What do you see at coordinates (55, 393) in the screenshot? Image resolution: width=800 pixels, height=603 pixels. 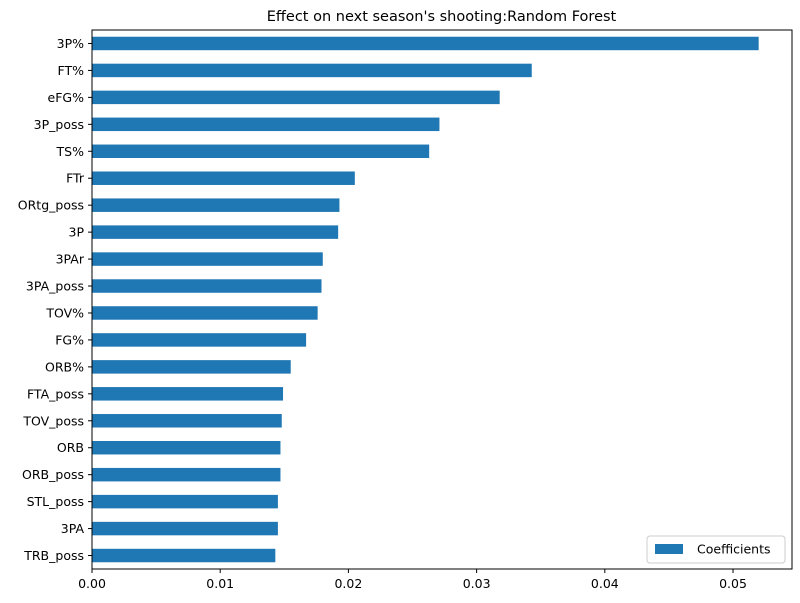 I see `y-tick-label: FTA_poss` at bounding box center [55, 393].